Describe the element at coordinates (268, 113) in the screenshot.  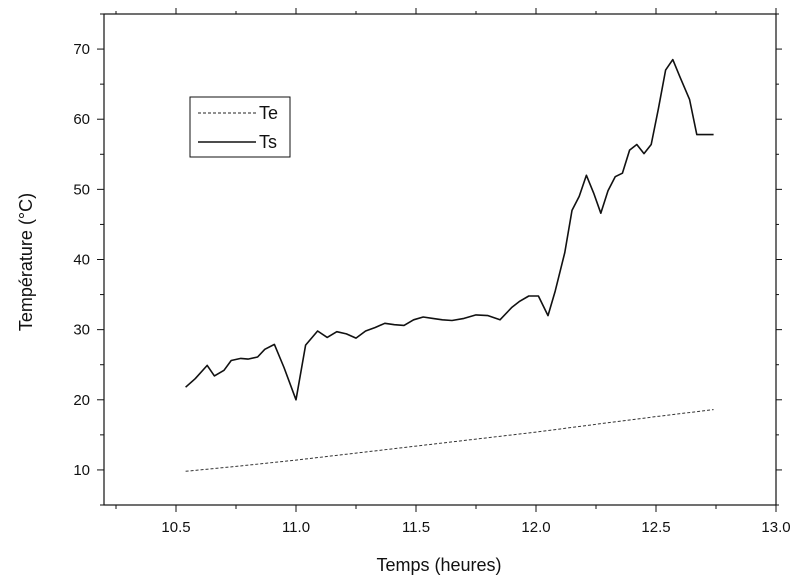
I see `legend-label-te: Te` at that location.